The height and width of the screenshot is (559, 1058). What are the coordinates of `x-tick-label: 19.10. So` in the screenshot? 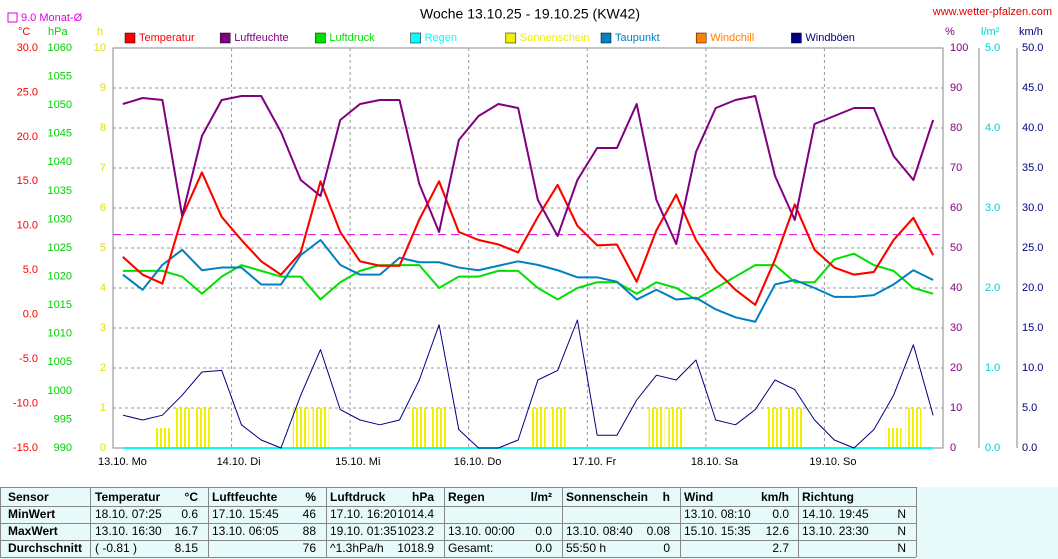 It's located at (832, 462).